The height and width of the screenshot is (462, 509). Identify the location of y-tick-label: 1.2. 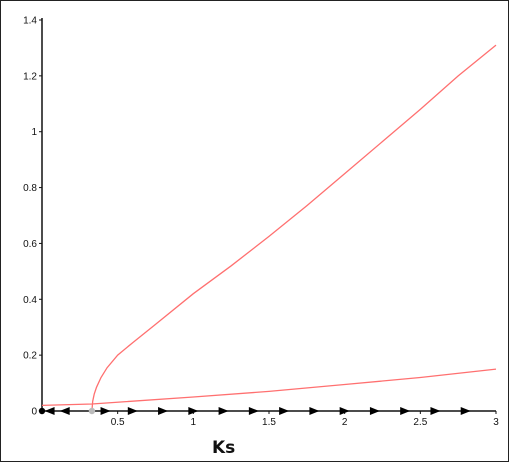
(30, 76).